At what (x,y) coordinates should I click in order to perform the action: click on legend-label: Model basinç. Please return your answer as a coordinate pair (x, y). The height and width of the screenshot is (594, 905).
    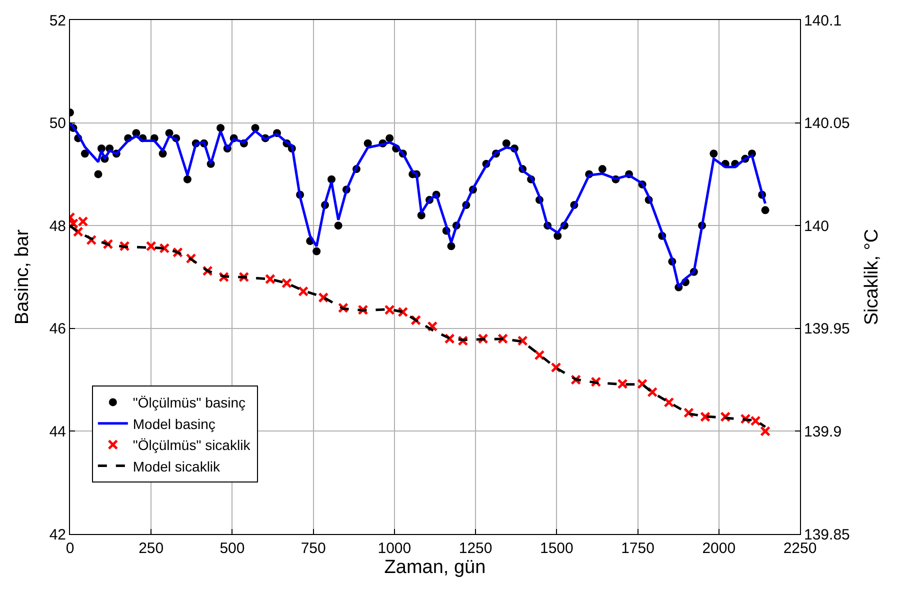
    Looking at the image, I should click on (174, 424).